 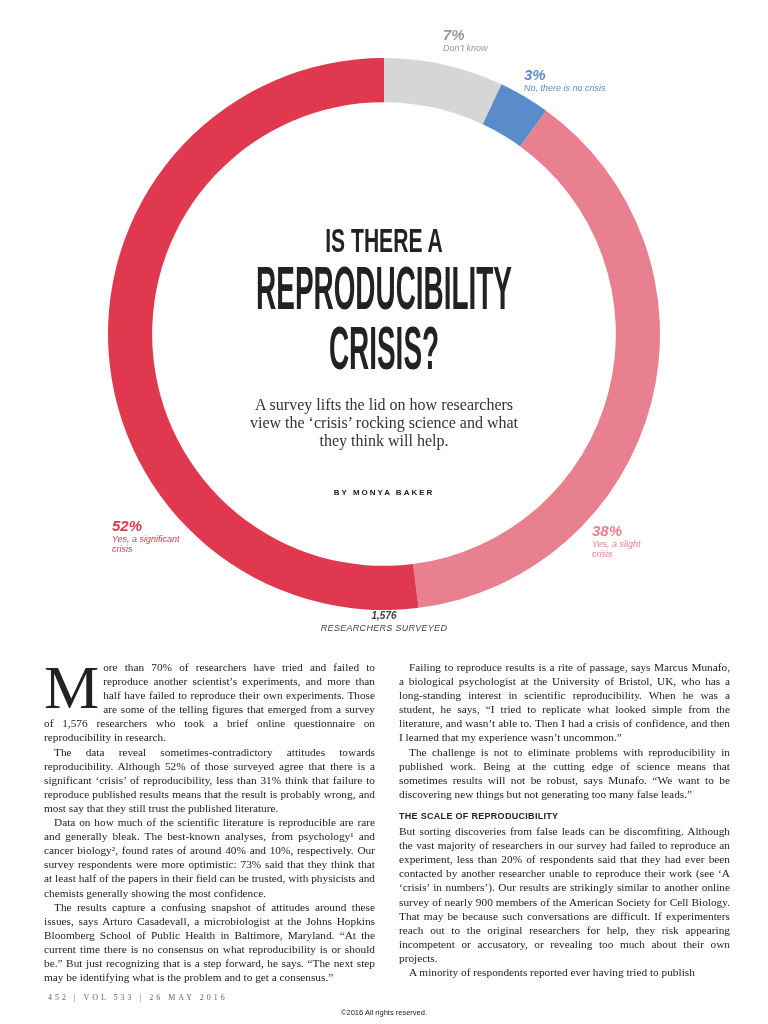 What do you see at coordinates (209, 857) in the screenshot?
I see `text: Data on how much of the scientific literature is reproducible are rare and generally bleak. The best-known analyses, from psychology¹ and cancer biology², found rates of around 40% and 10%, respectively. Our survey respondents were more optimistic: 73% said that they think that at least half of the papers in their field can be trusted, with physicists and chemists generally showing the most confidence.` at bounding box center [209, 857].